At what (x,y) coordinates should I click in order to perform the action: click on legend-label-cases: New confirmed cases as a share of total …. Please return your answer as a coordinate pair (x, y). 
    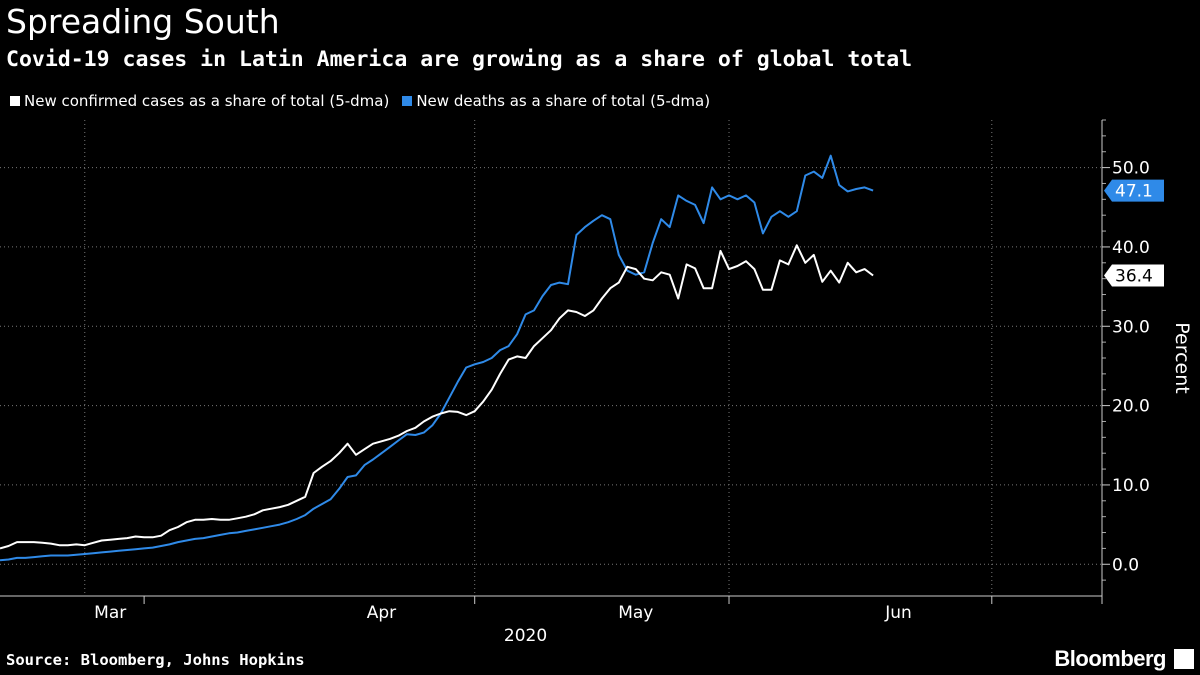
    Looking at the image, I should click on (207, 101).